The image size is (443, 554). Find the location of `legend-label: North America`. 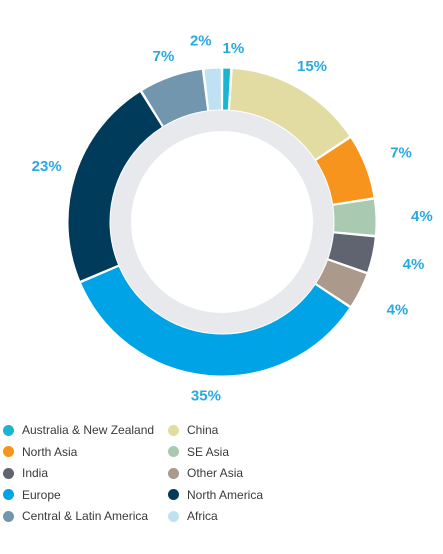

legend-label: North America is located at coordinates (225, 494).